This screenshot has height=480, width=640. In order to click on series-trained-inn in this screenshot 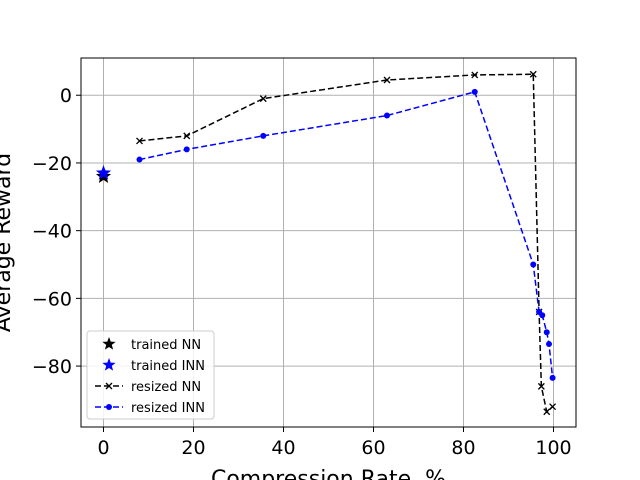, I will do `click(103, 172)`.